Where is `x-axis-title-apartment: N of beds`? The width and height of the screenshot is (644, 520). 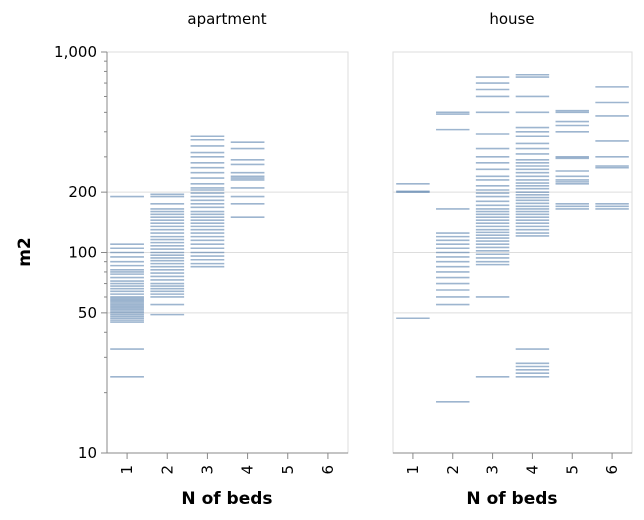
x-axis-title-apartment: N of beds is located at coordinates (226, 499).